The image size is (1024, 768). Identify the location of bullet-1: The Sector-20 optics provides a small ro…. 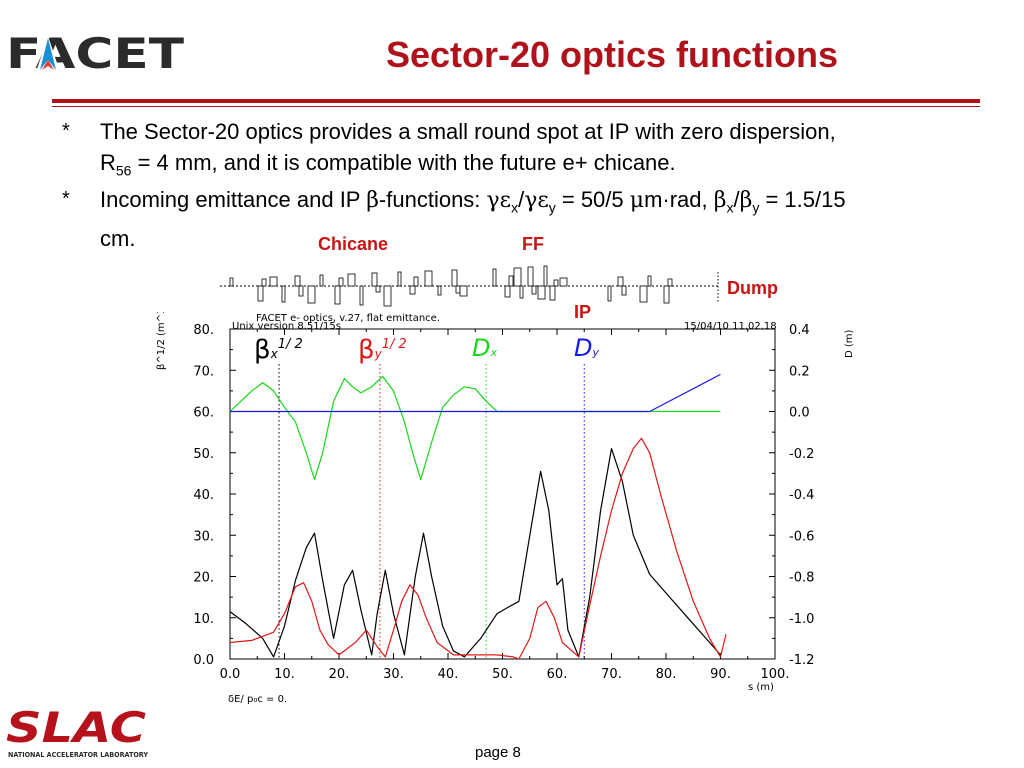
(550, 151).